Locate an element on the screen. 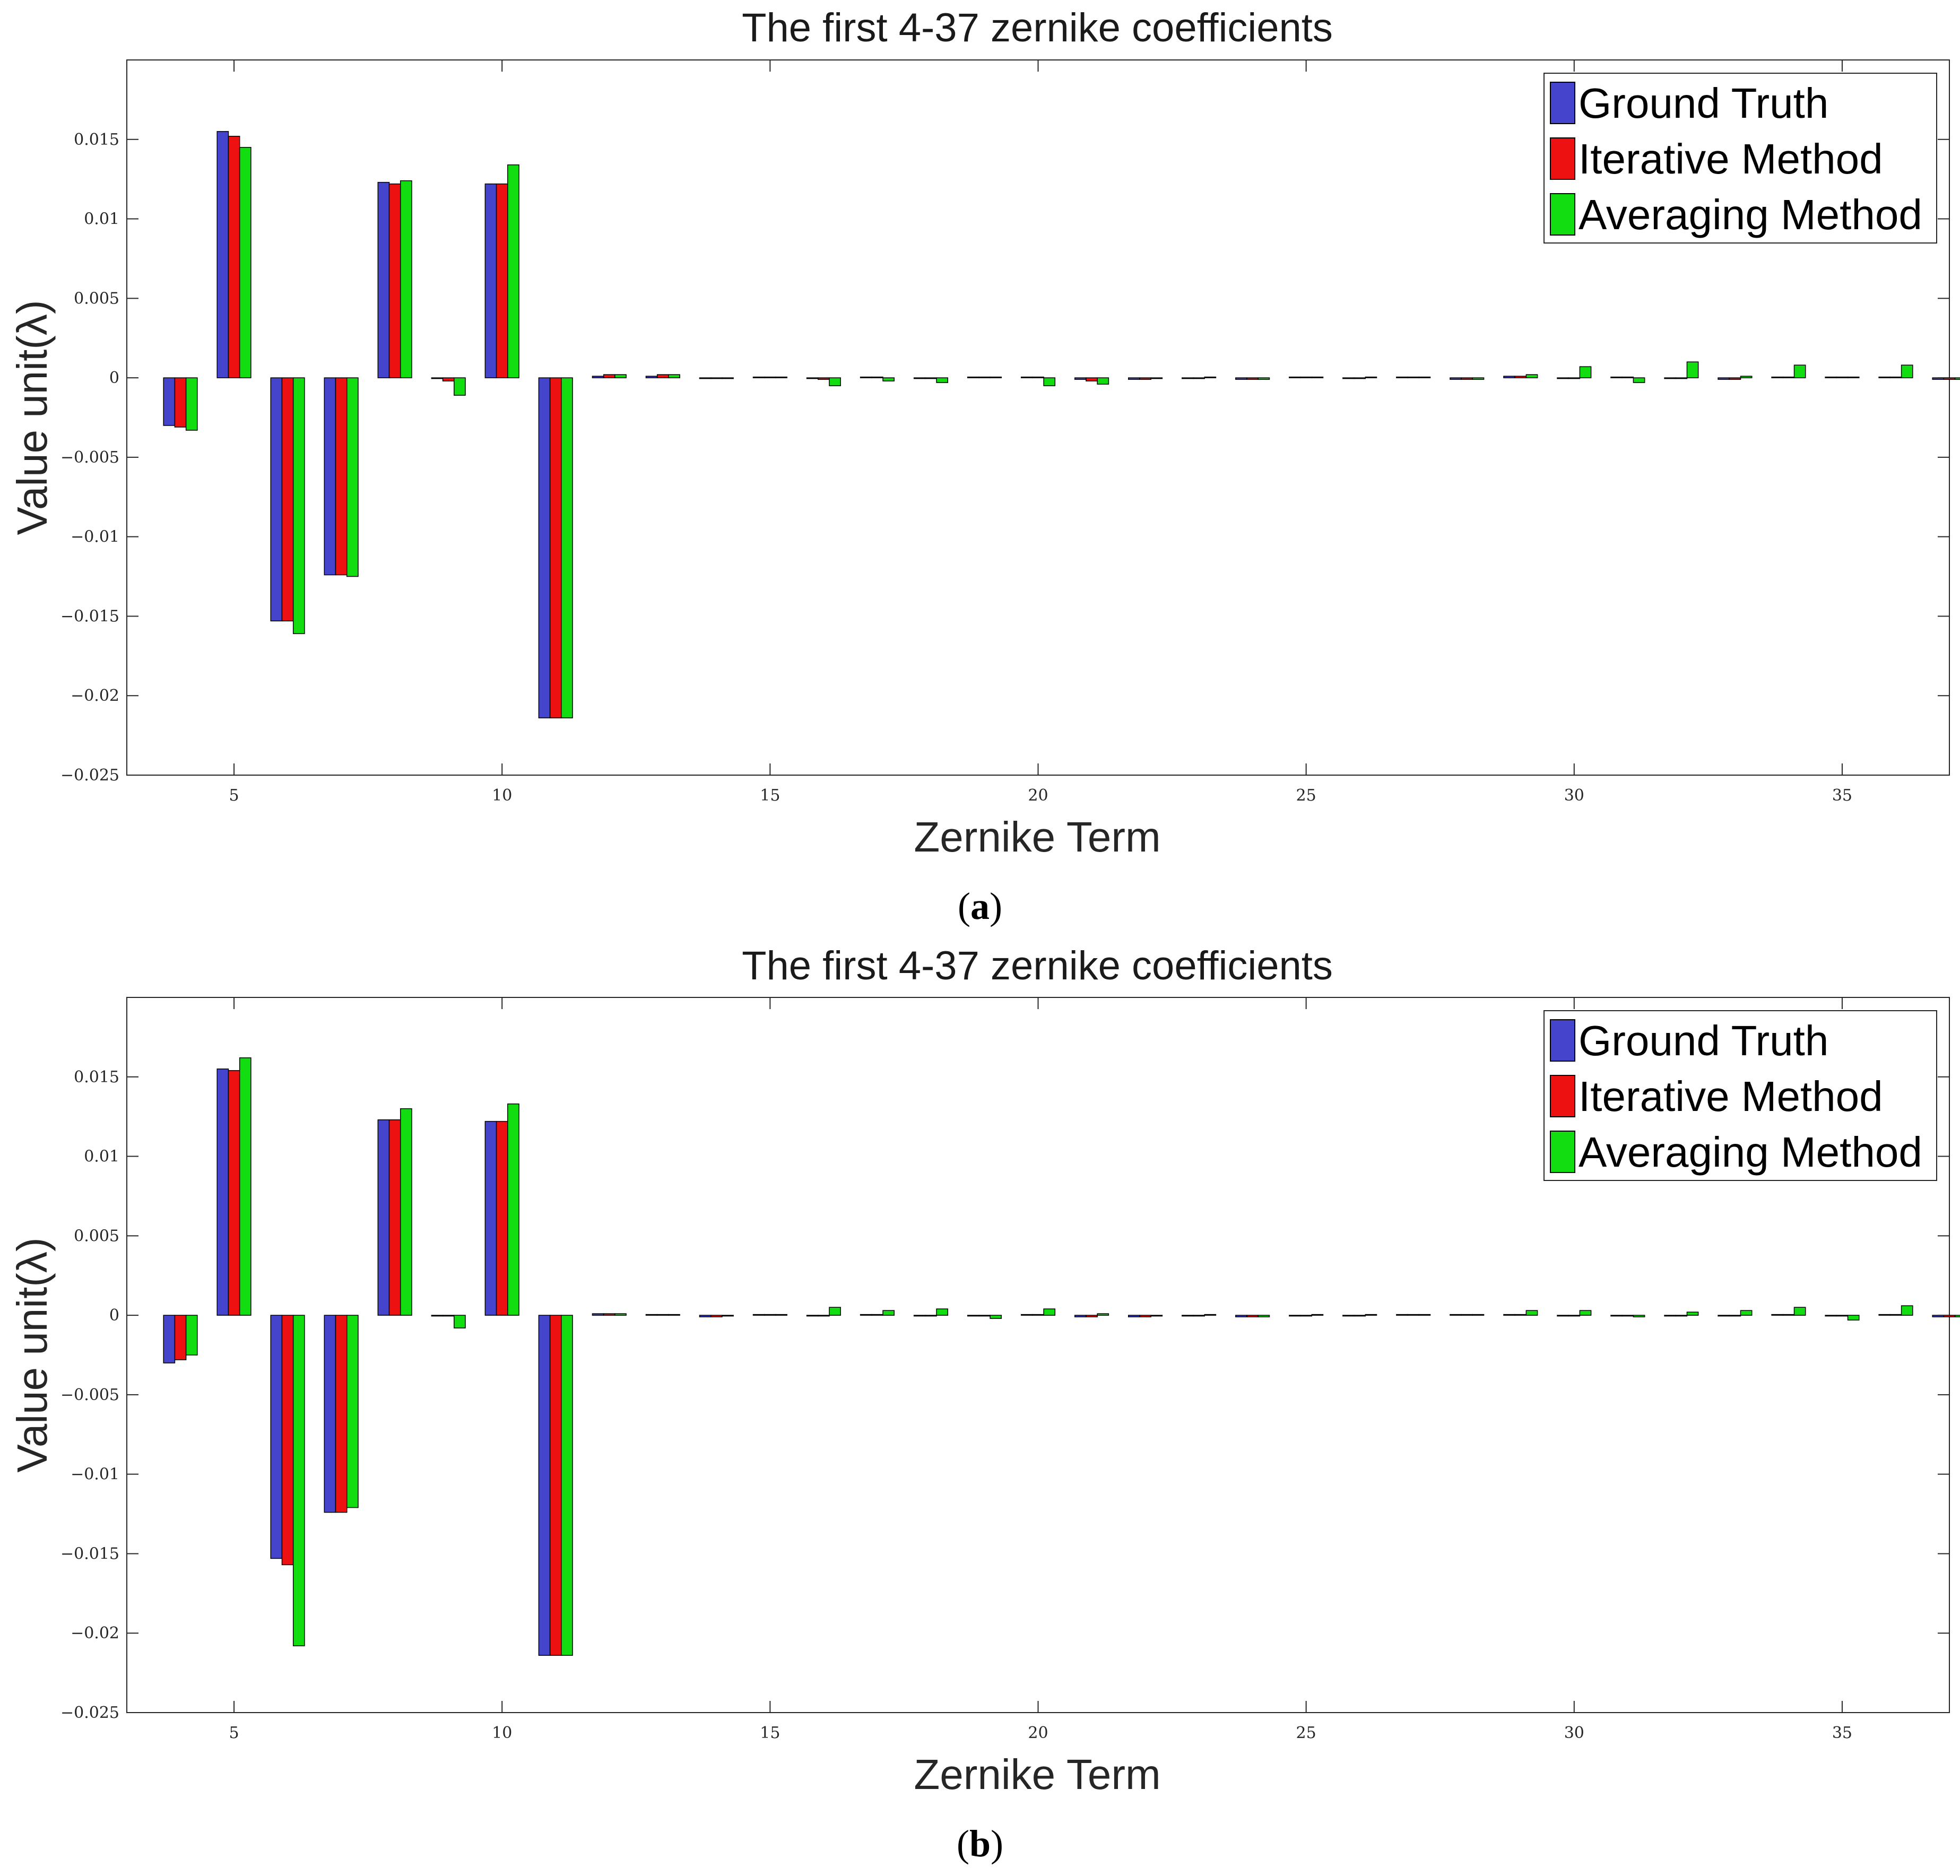  legend-swatch-averaging-a is located at coordinates (1562, 214).